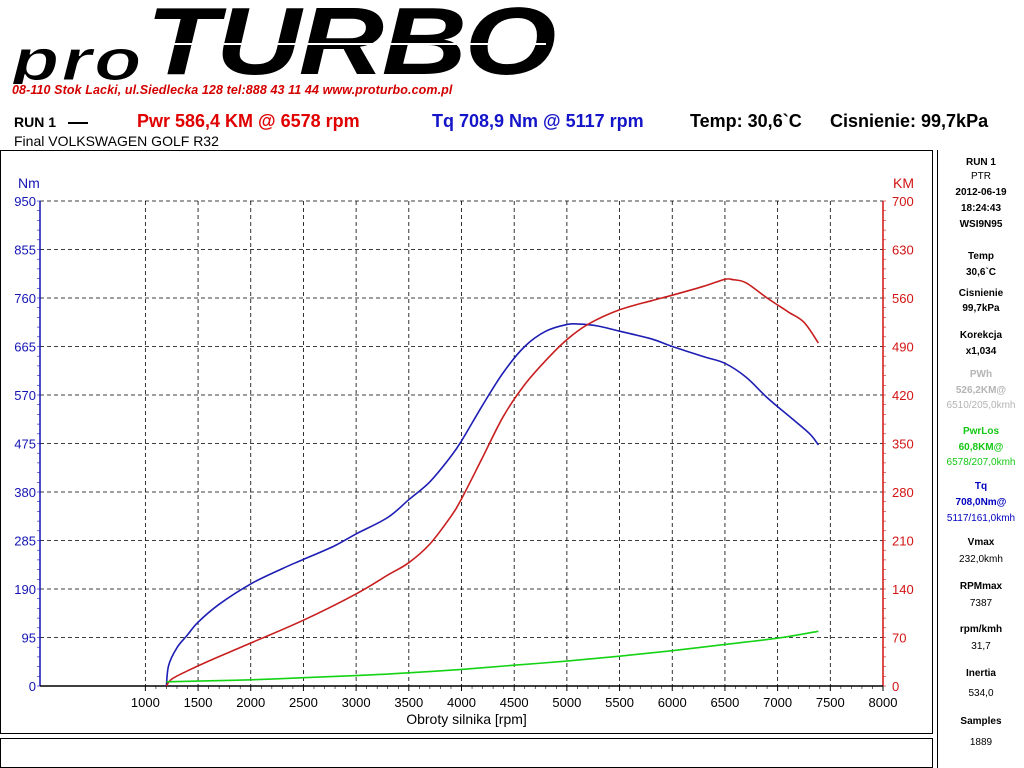  Describe the element at coordinates (25, 201) in the screenshot. I see `y-left-tick-label: 950` at that location.